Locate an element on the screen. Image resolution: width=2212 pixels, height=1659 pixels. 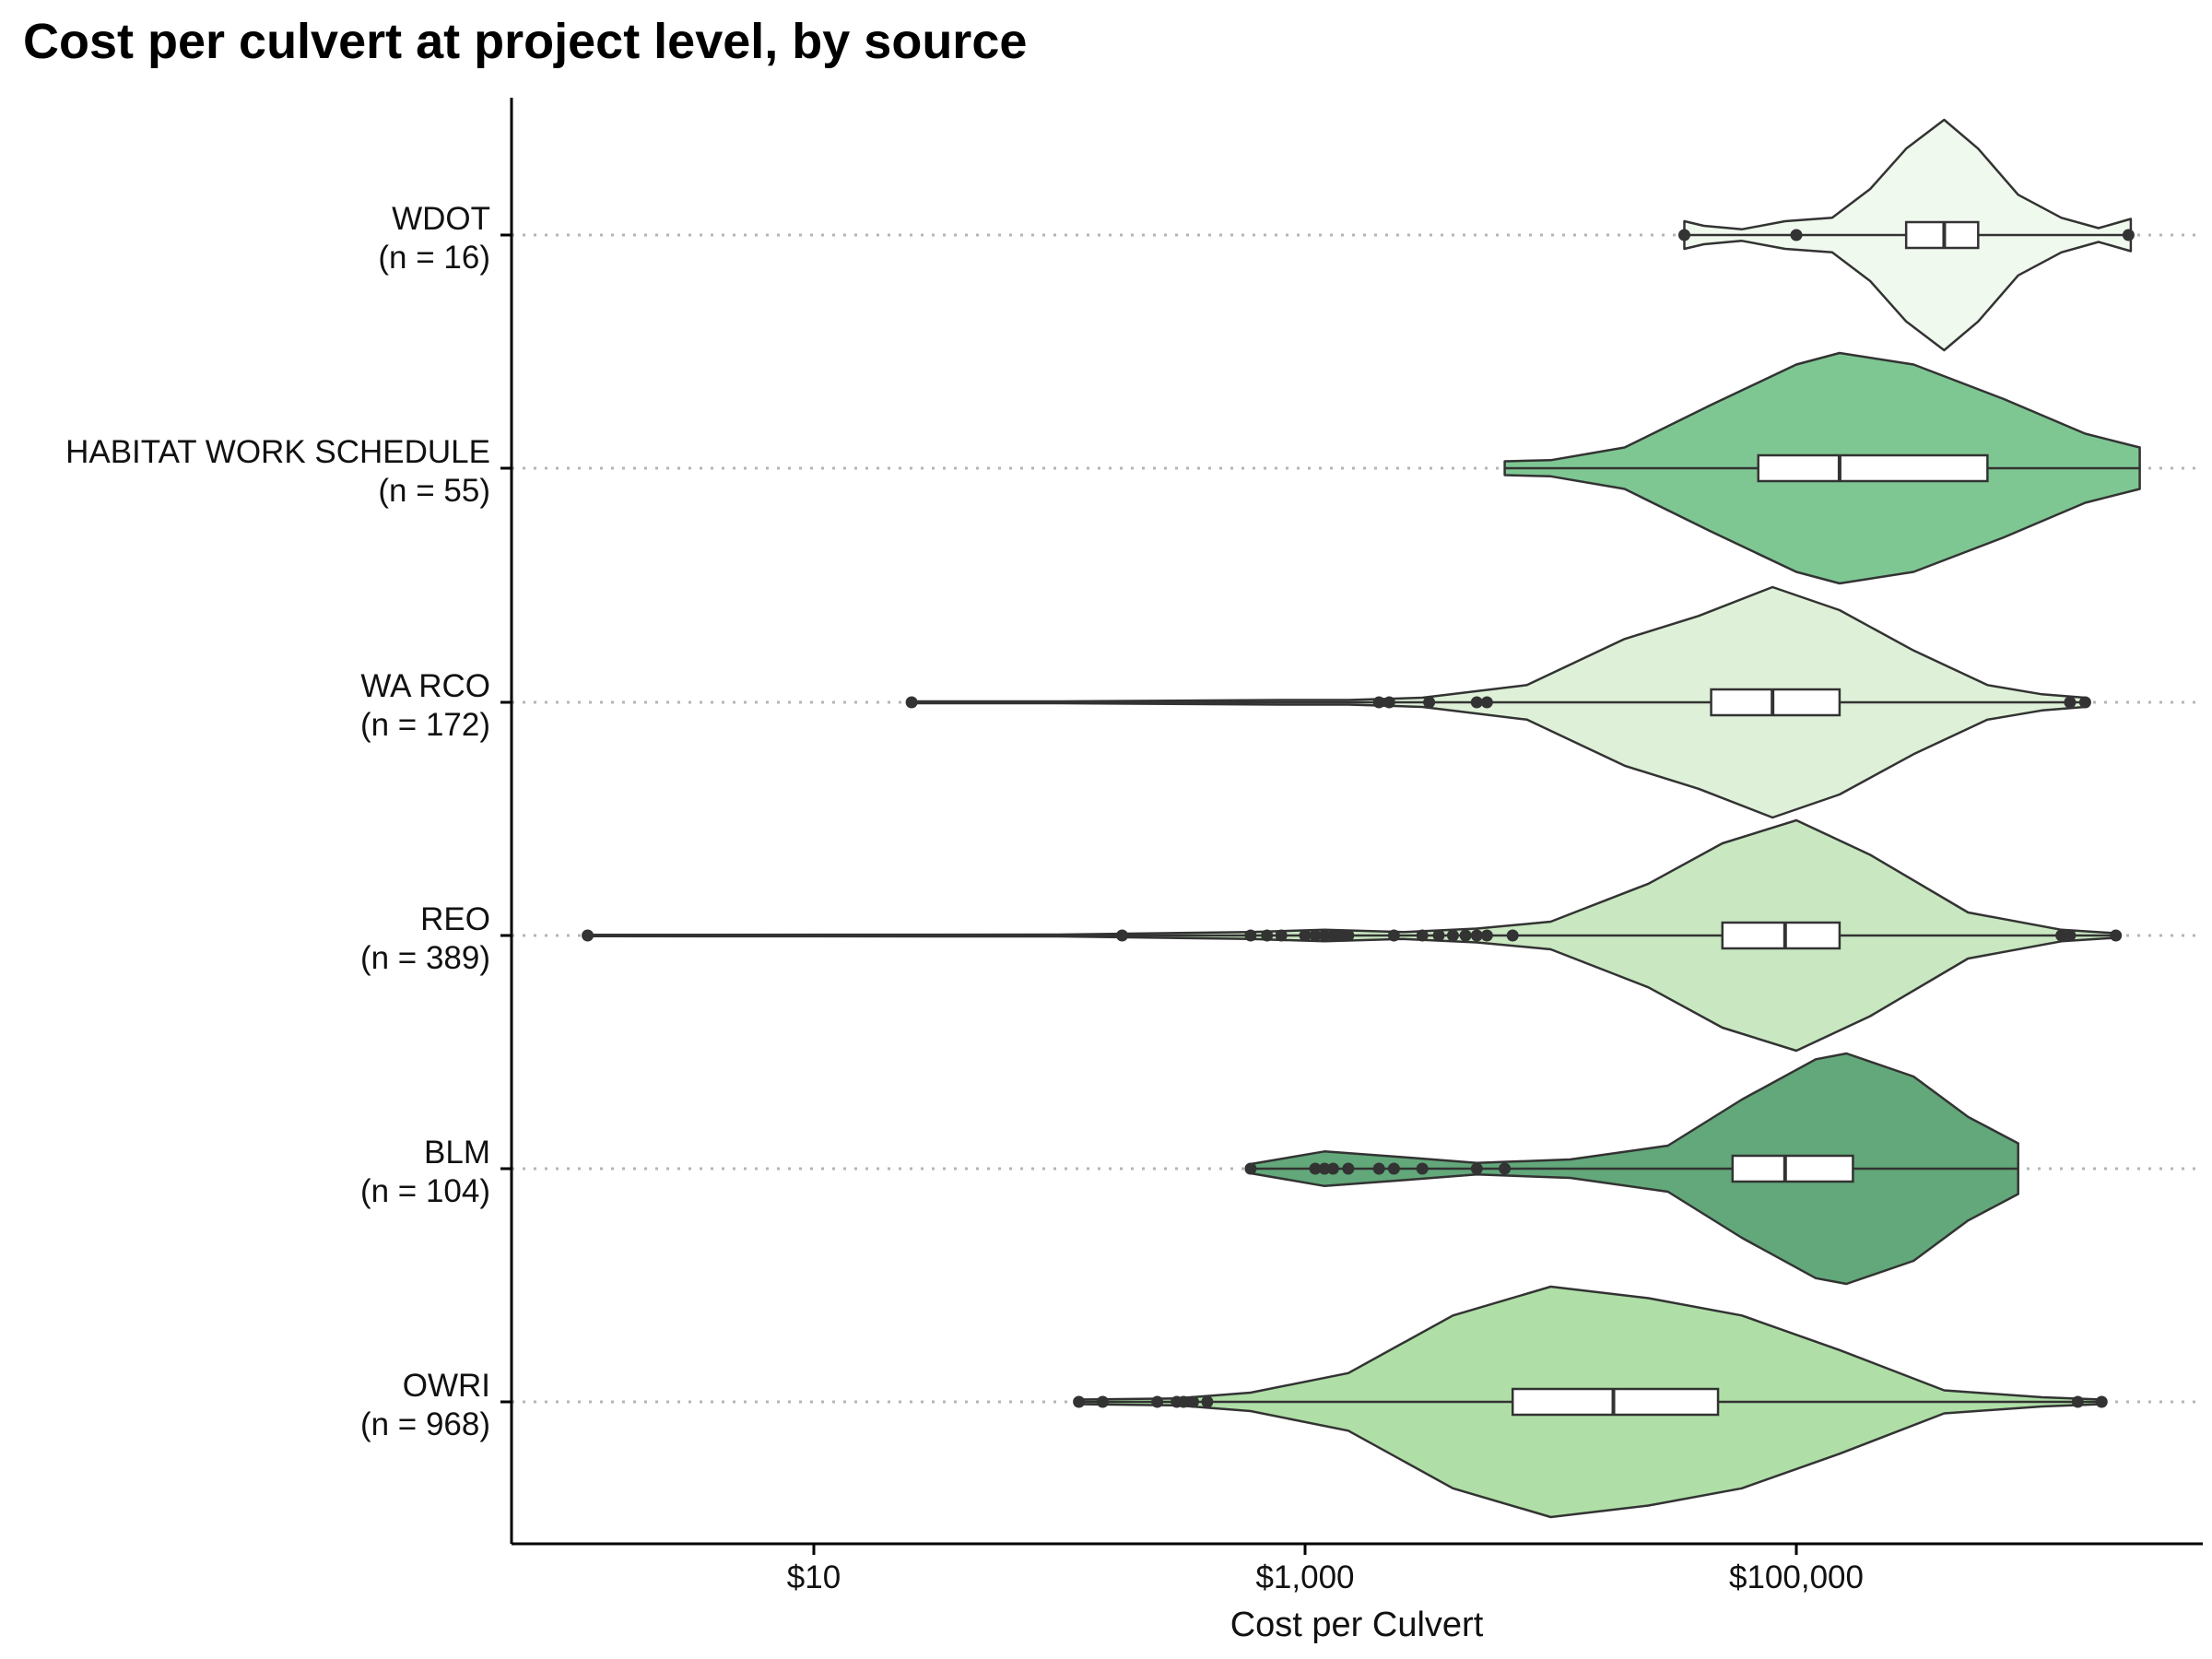
box-habitat-work-schedule is located at coordinates (1873, 468).